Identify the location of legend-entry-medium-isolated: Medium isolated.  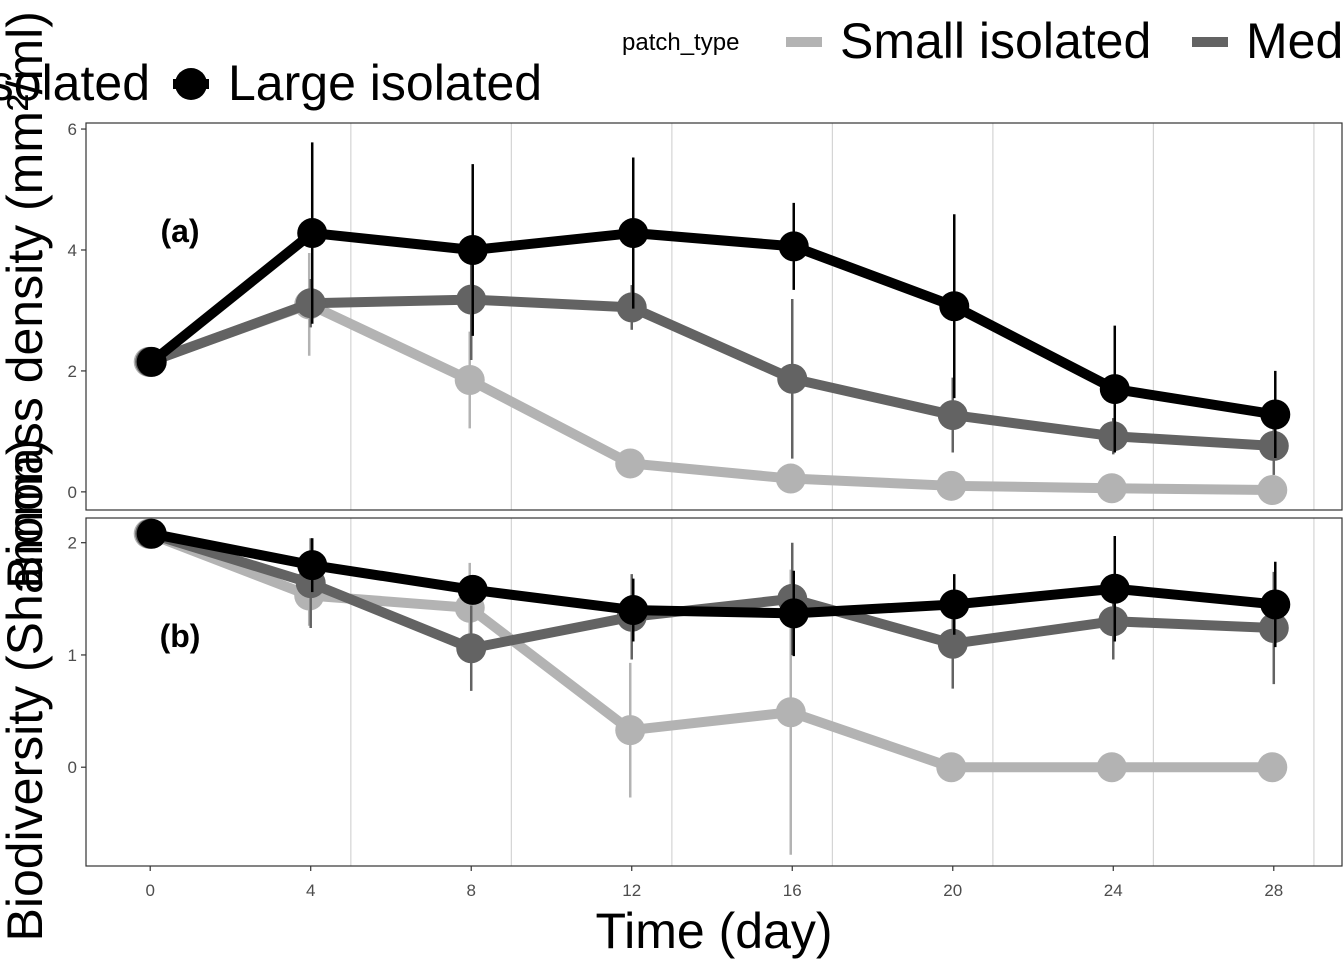
(1268, 41).